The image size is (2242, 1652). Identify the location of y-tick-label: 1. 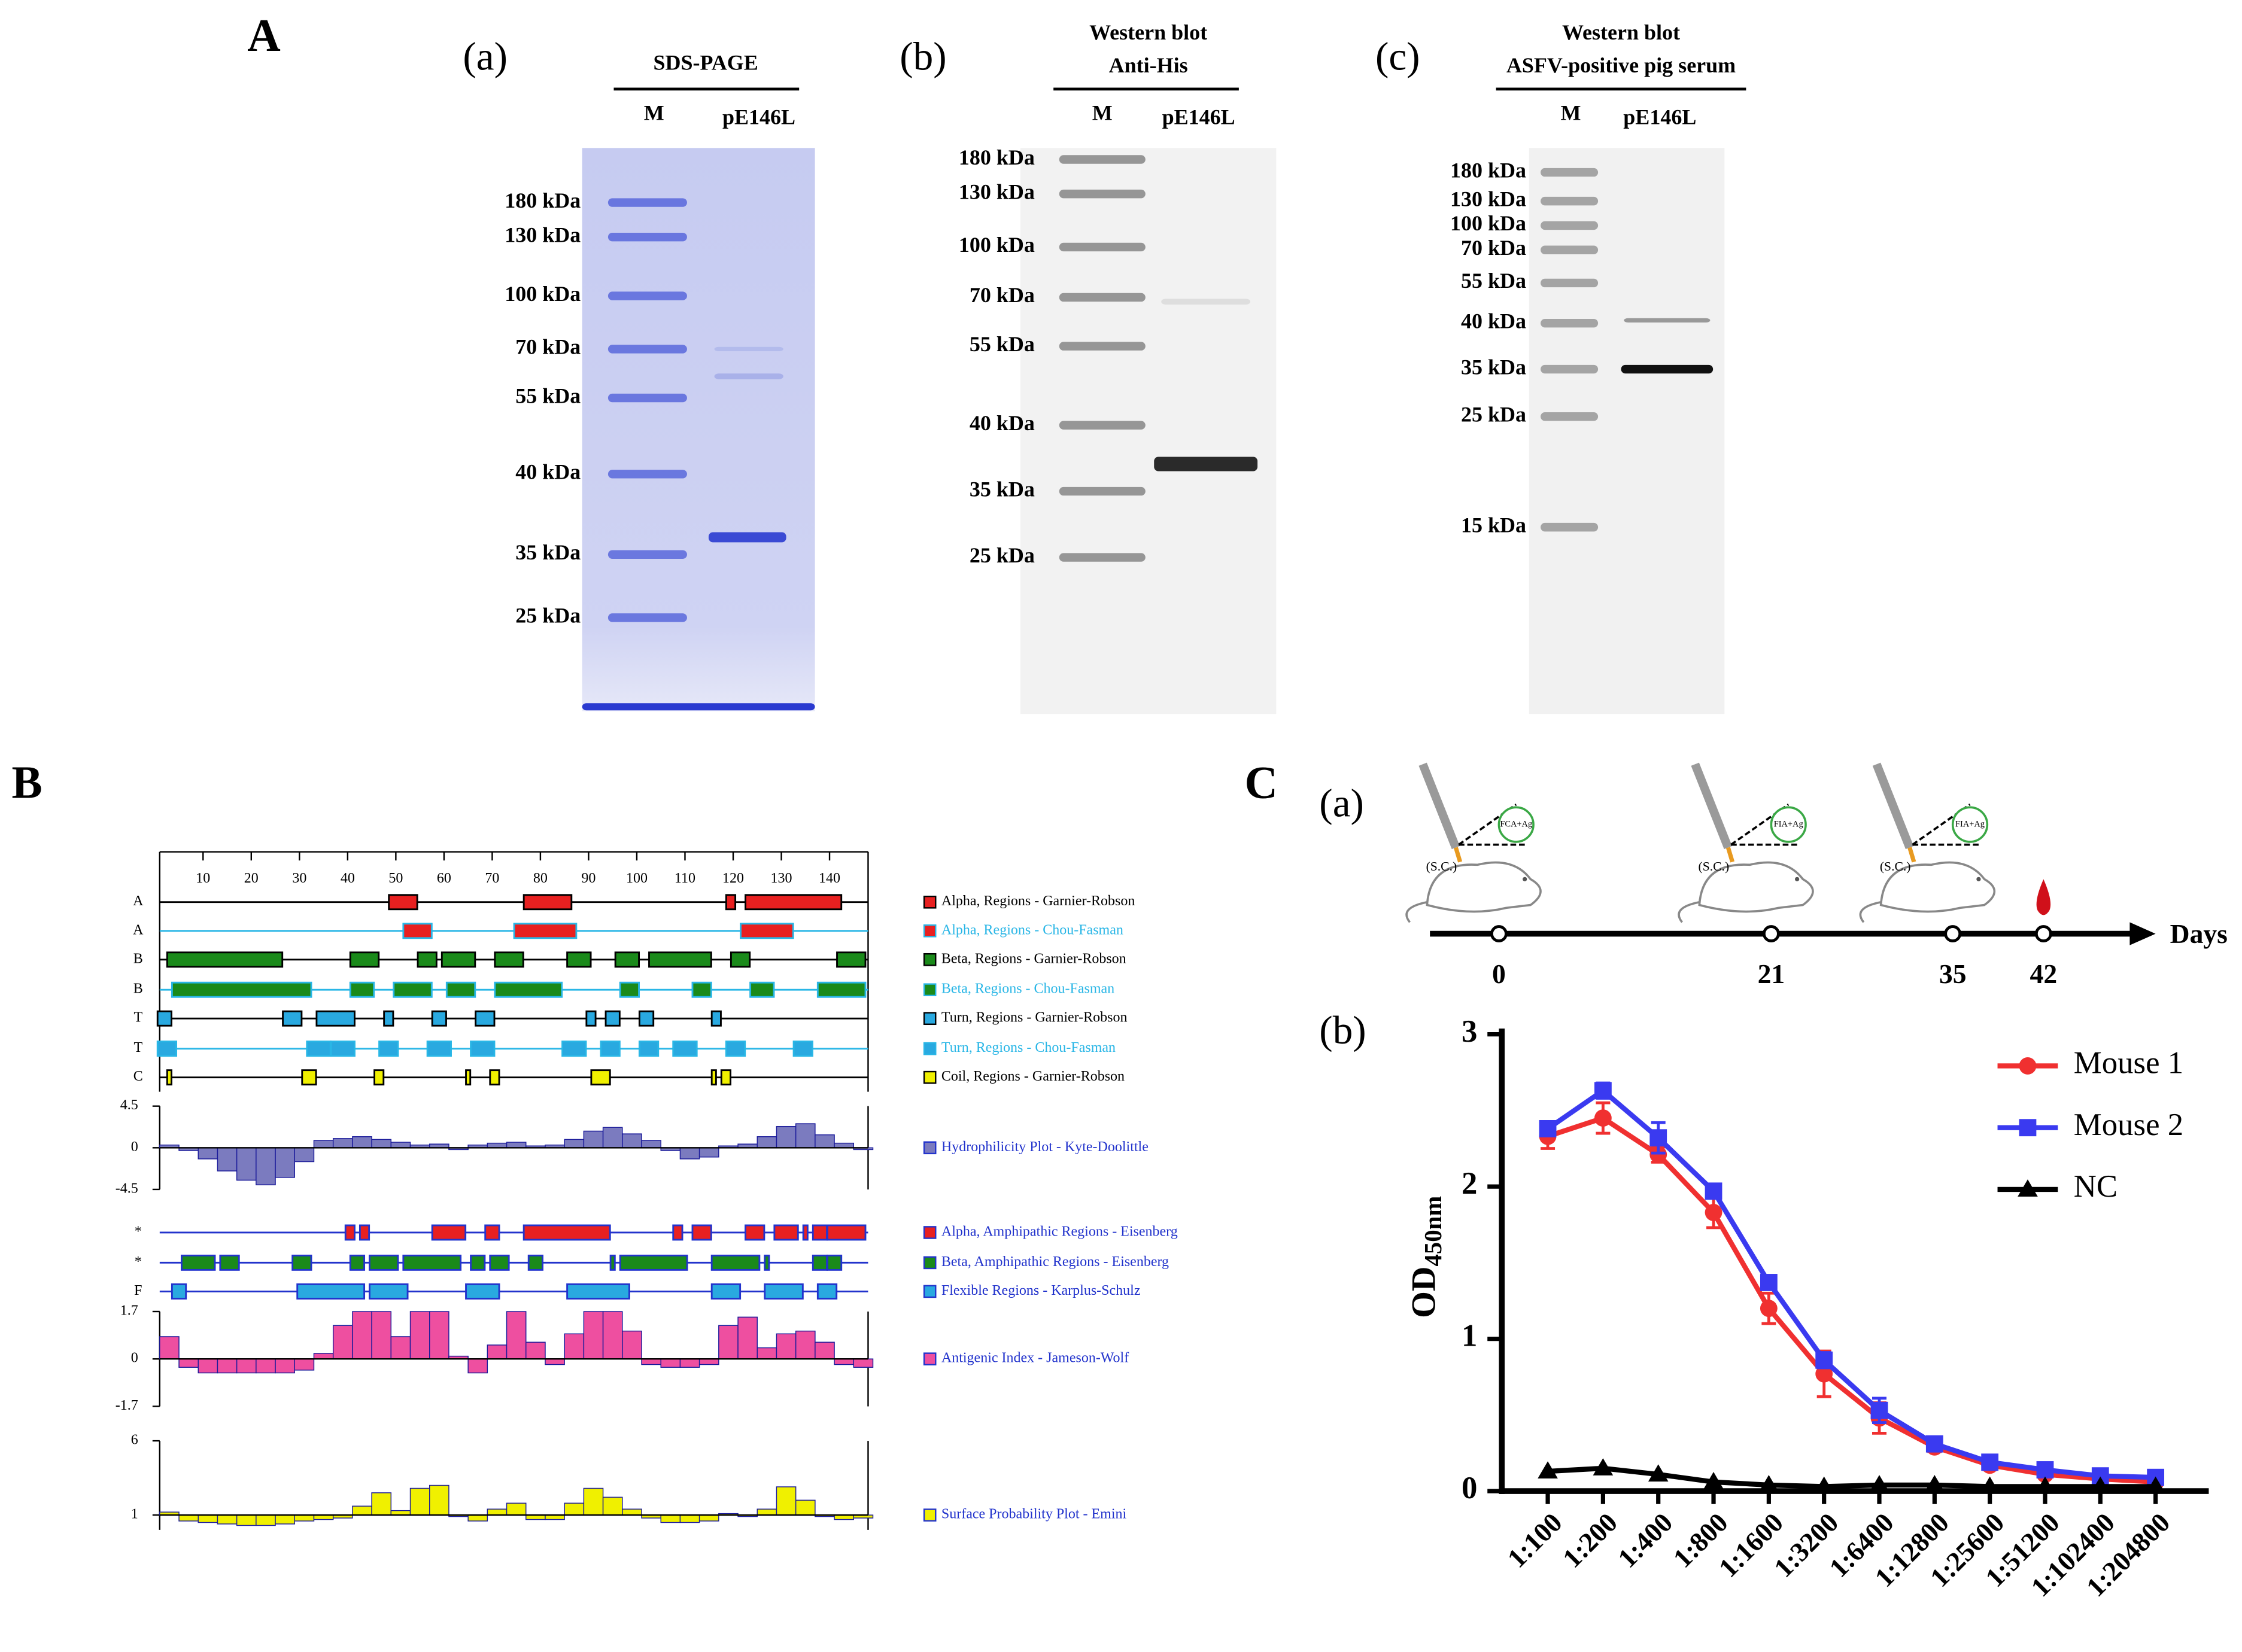
(1469, 1336).